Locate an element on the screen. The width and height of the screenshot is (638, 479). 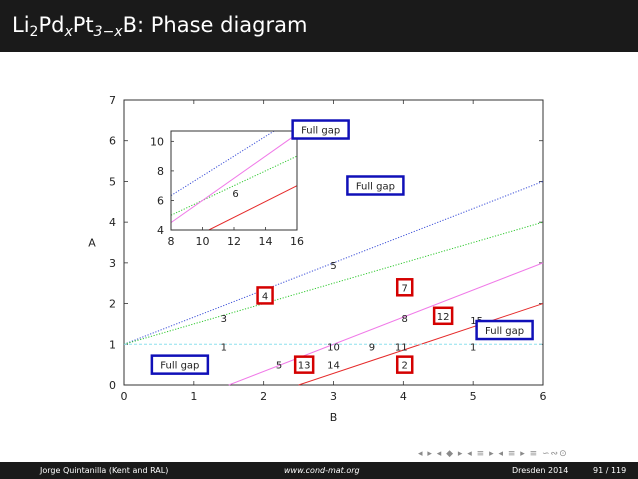
x-tick-label: 3 is located at coordinates (333, 396).